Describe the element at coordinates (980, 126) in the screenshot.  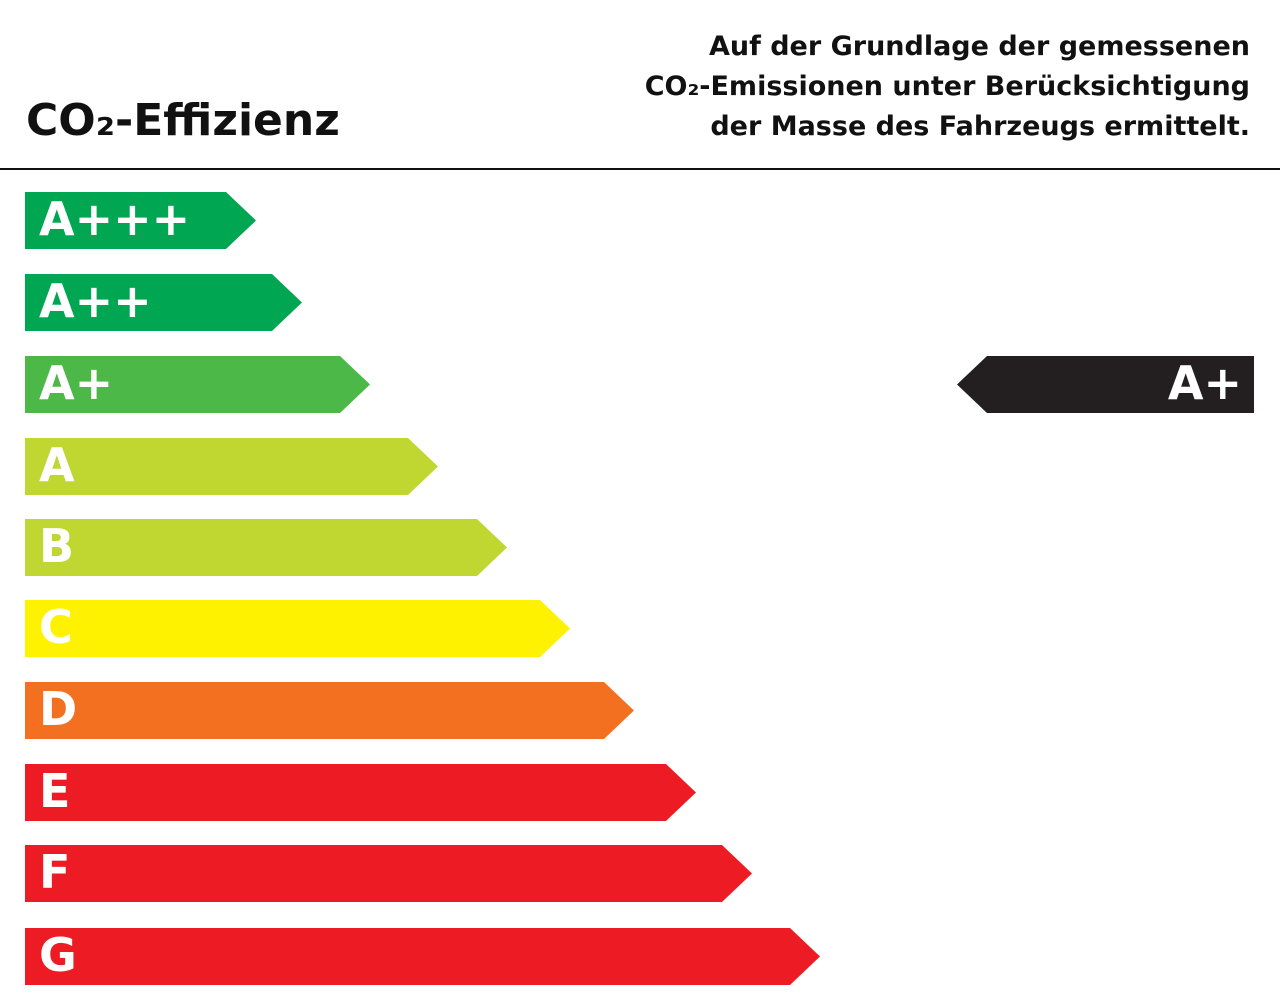
I see `description-line: der Masse des Fahrzeugs ermittelt.` at that location.